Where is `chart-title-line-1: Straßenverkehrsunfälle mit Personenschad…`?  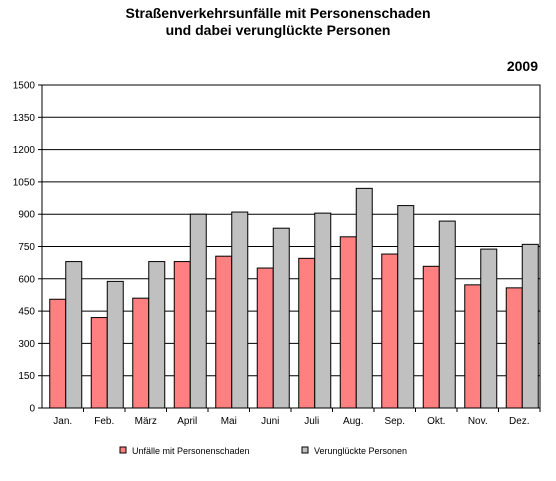 chart-title-line-1: Straßenverkehrsunfälle mit Personenschad… is located at coordinates (278, 13).